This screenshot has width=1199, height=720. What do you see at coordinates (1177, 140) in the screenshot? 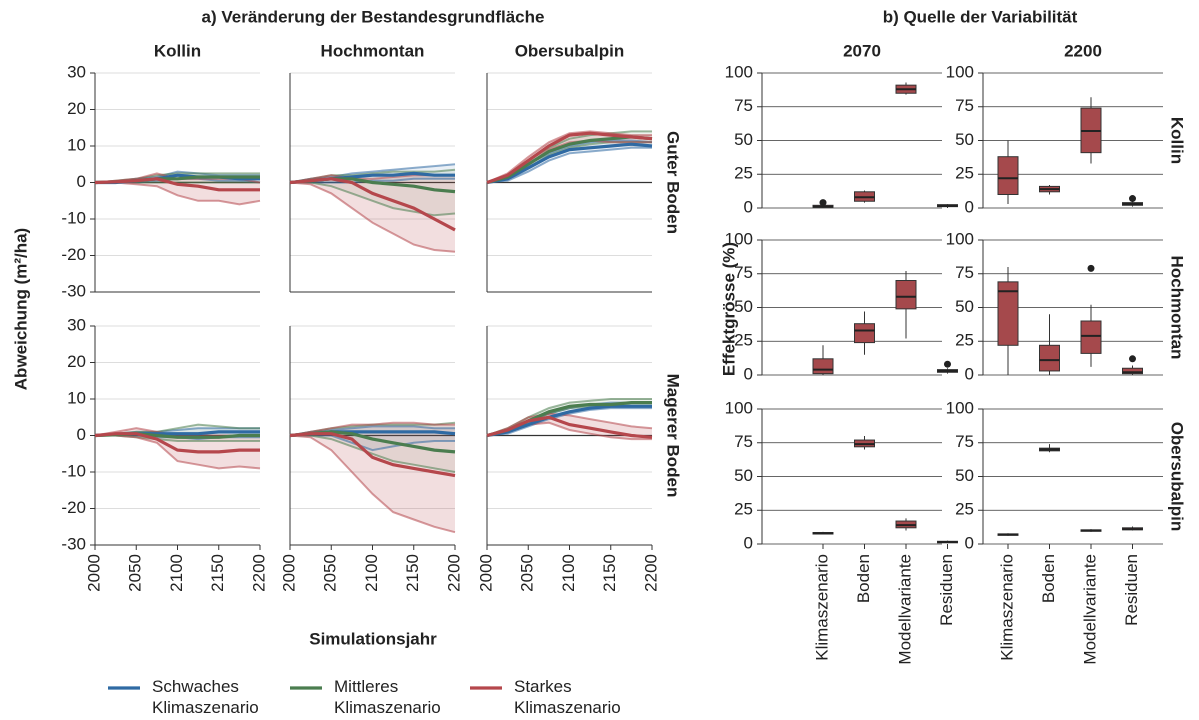
I see `row-title: Kollin` at bounding box center [1177, 140].